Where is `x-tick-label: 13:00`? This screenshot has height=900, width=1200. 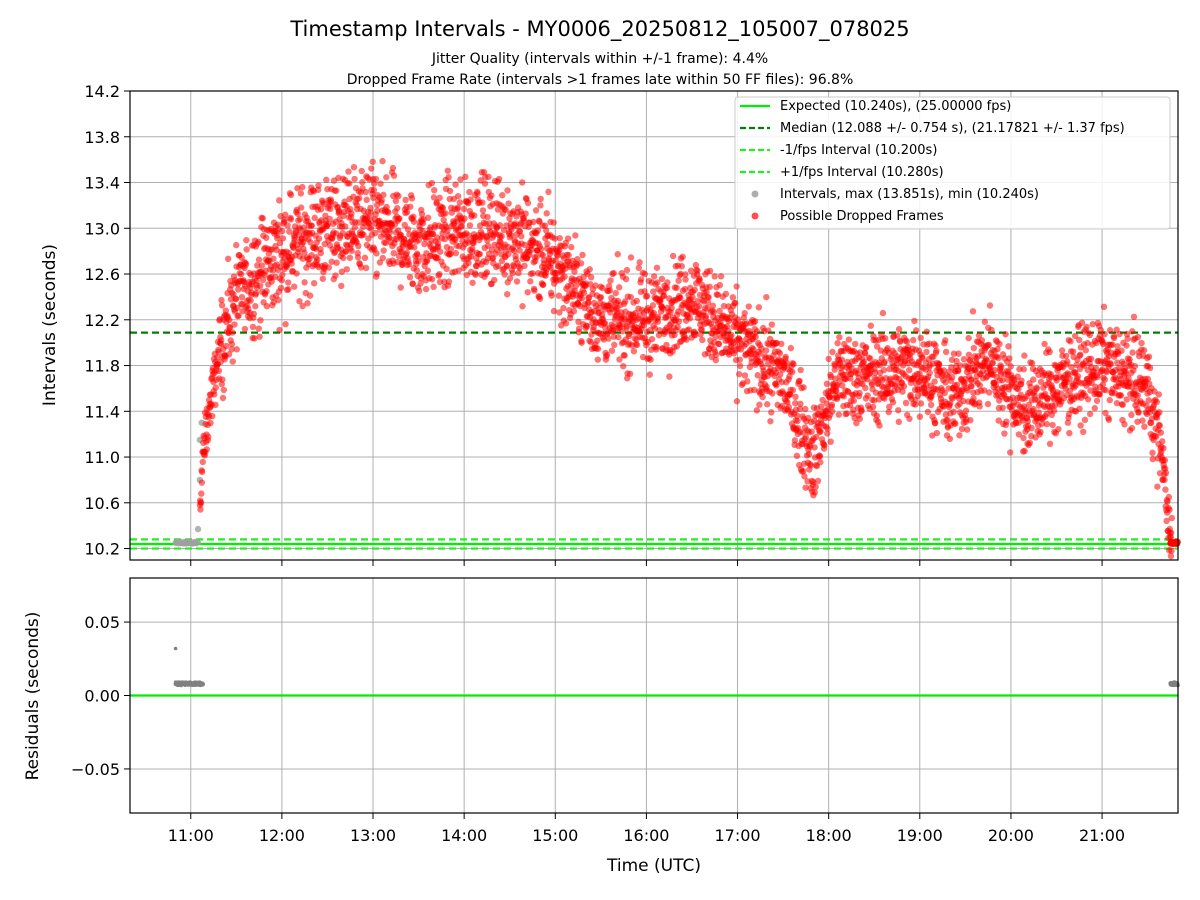
x-tick-label: 13:00 is located at coordinates (373, 835).